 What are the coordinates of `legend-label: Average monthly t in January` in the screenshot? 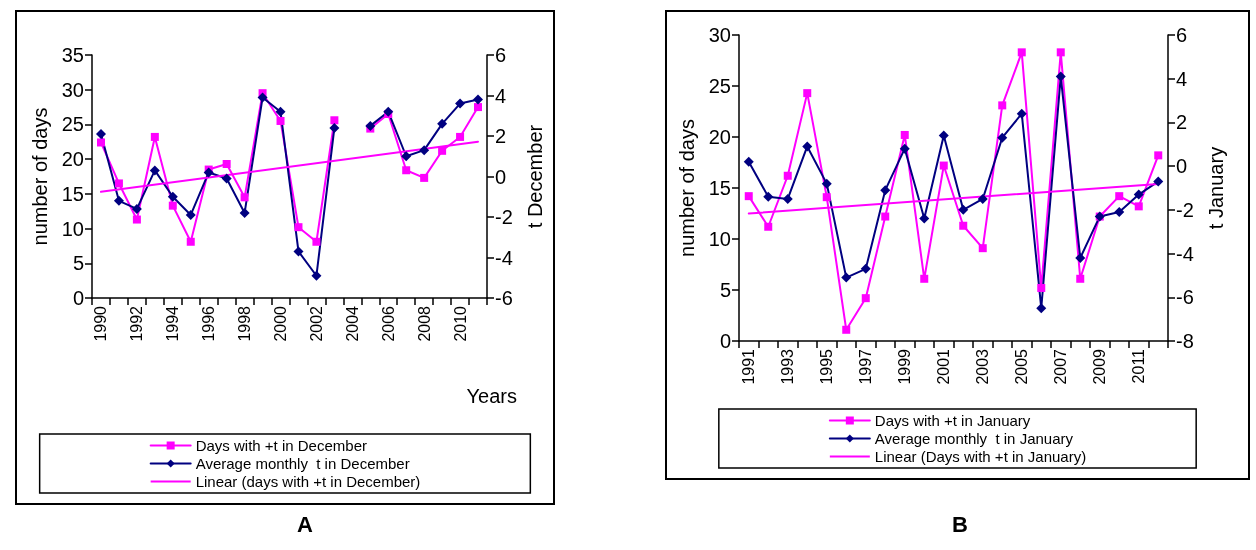 It's located at (974, 438).